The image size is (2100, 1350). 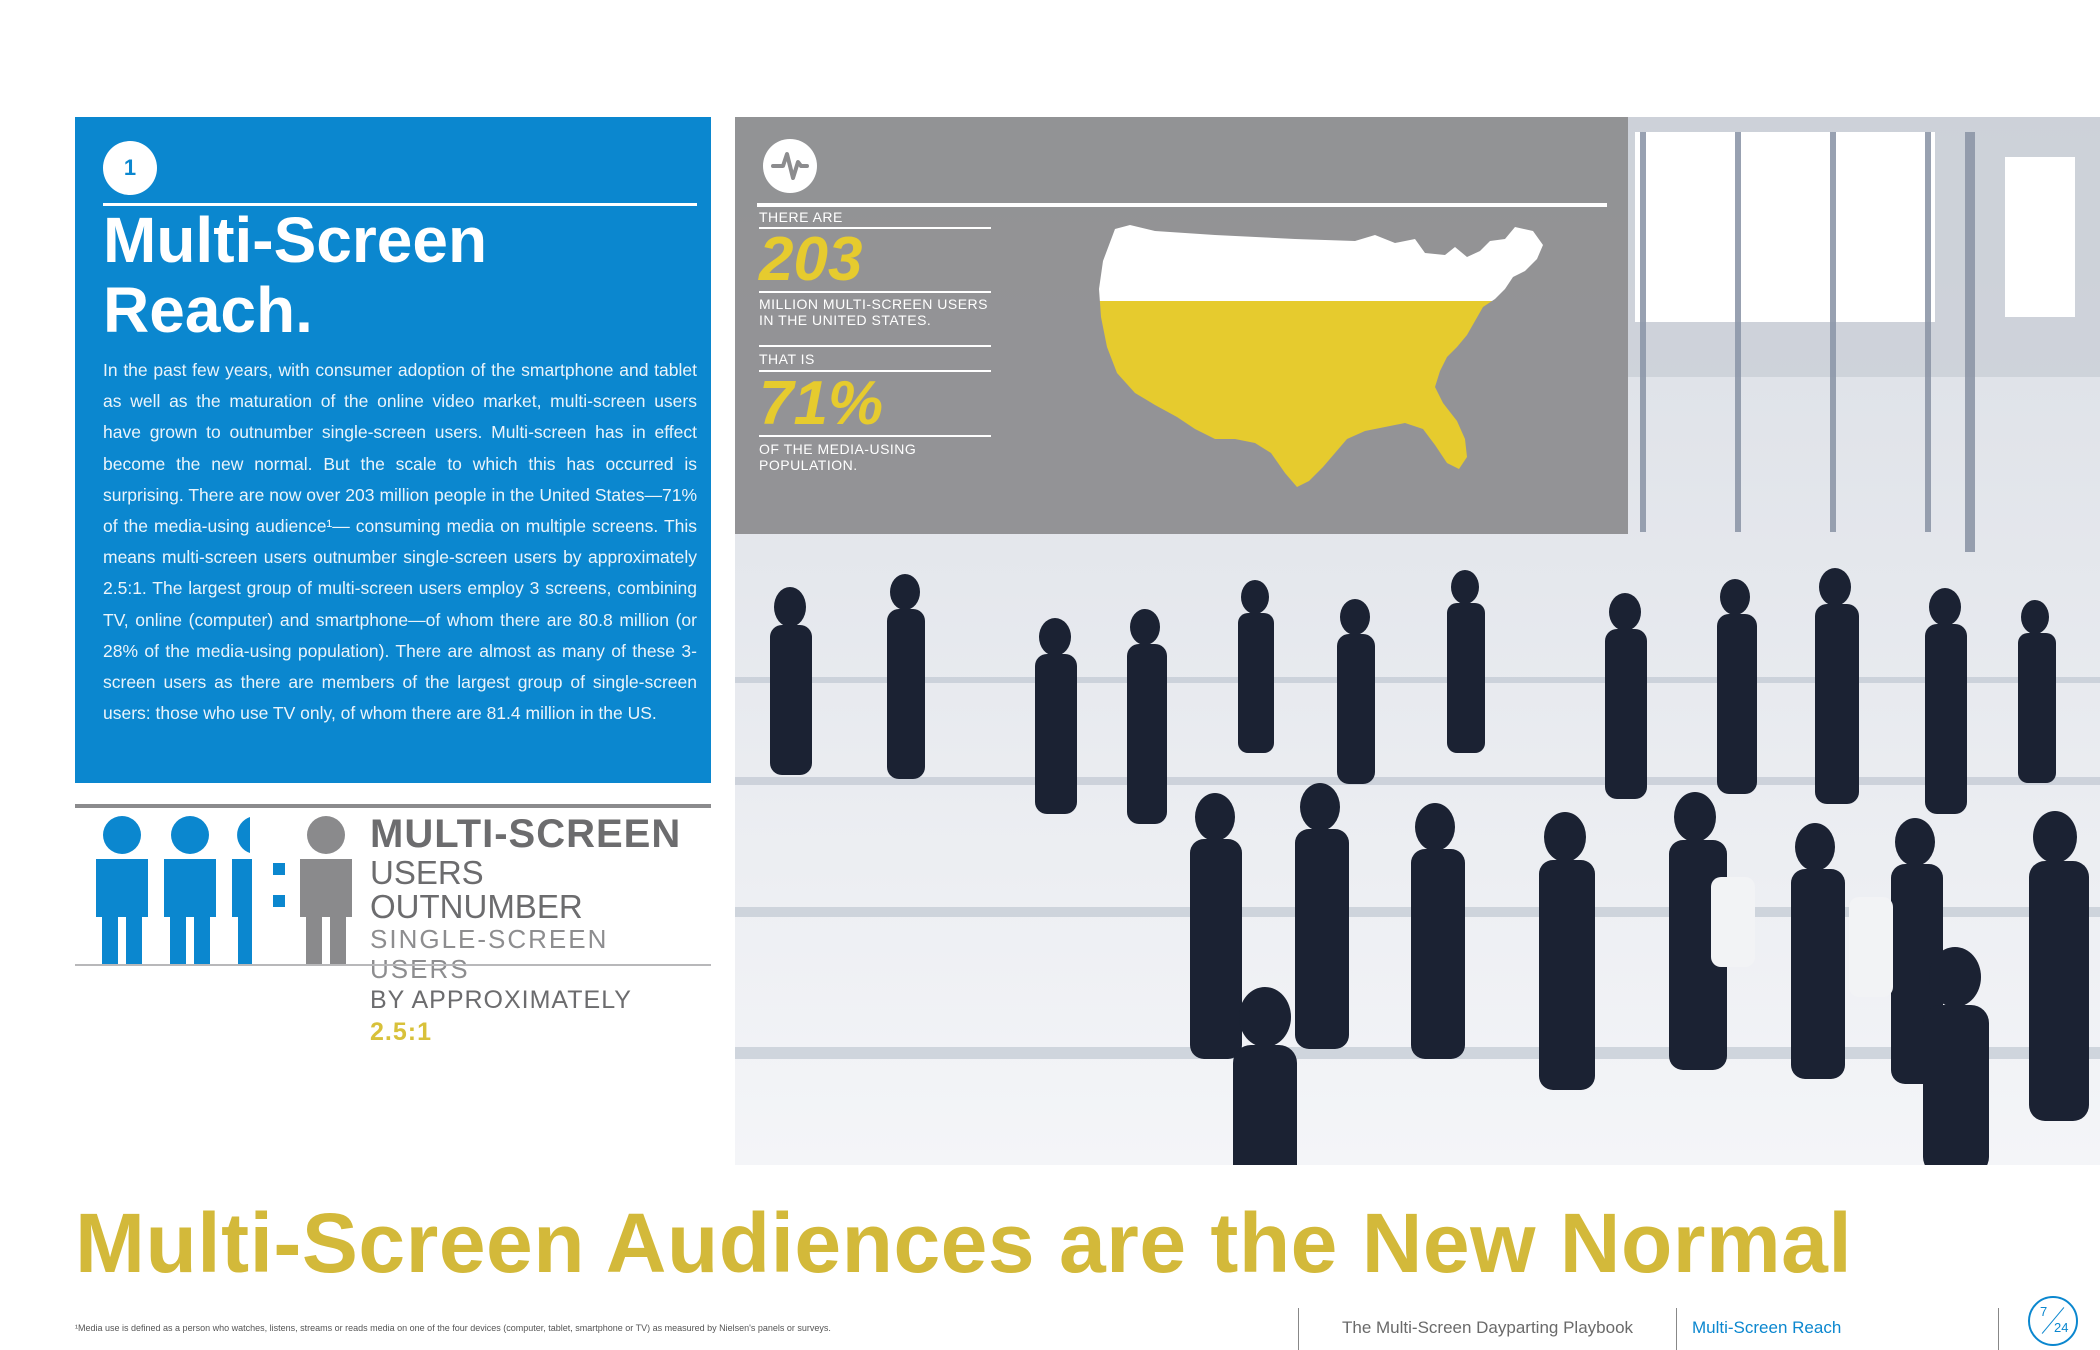 What do you see at coordinates (476, 889) in the screenshot?
I see `infographic-line2: USERS OUTNUMBER` at bounding box center [476, 889].